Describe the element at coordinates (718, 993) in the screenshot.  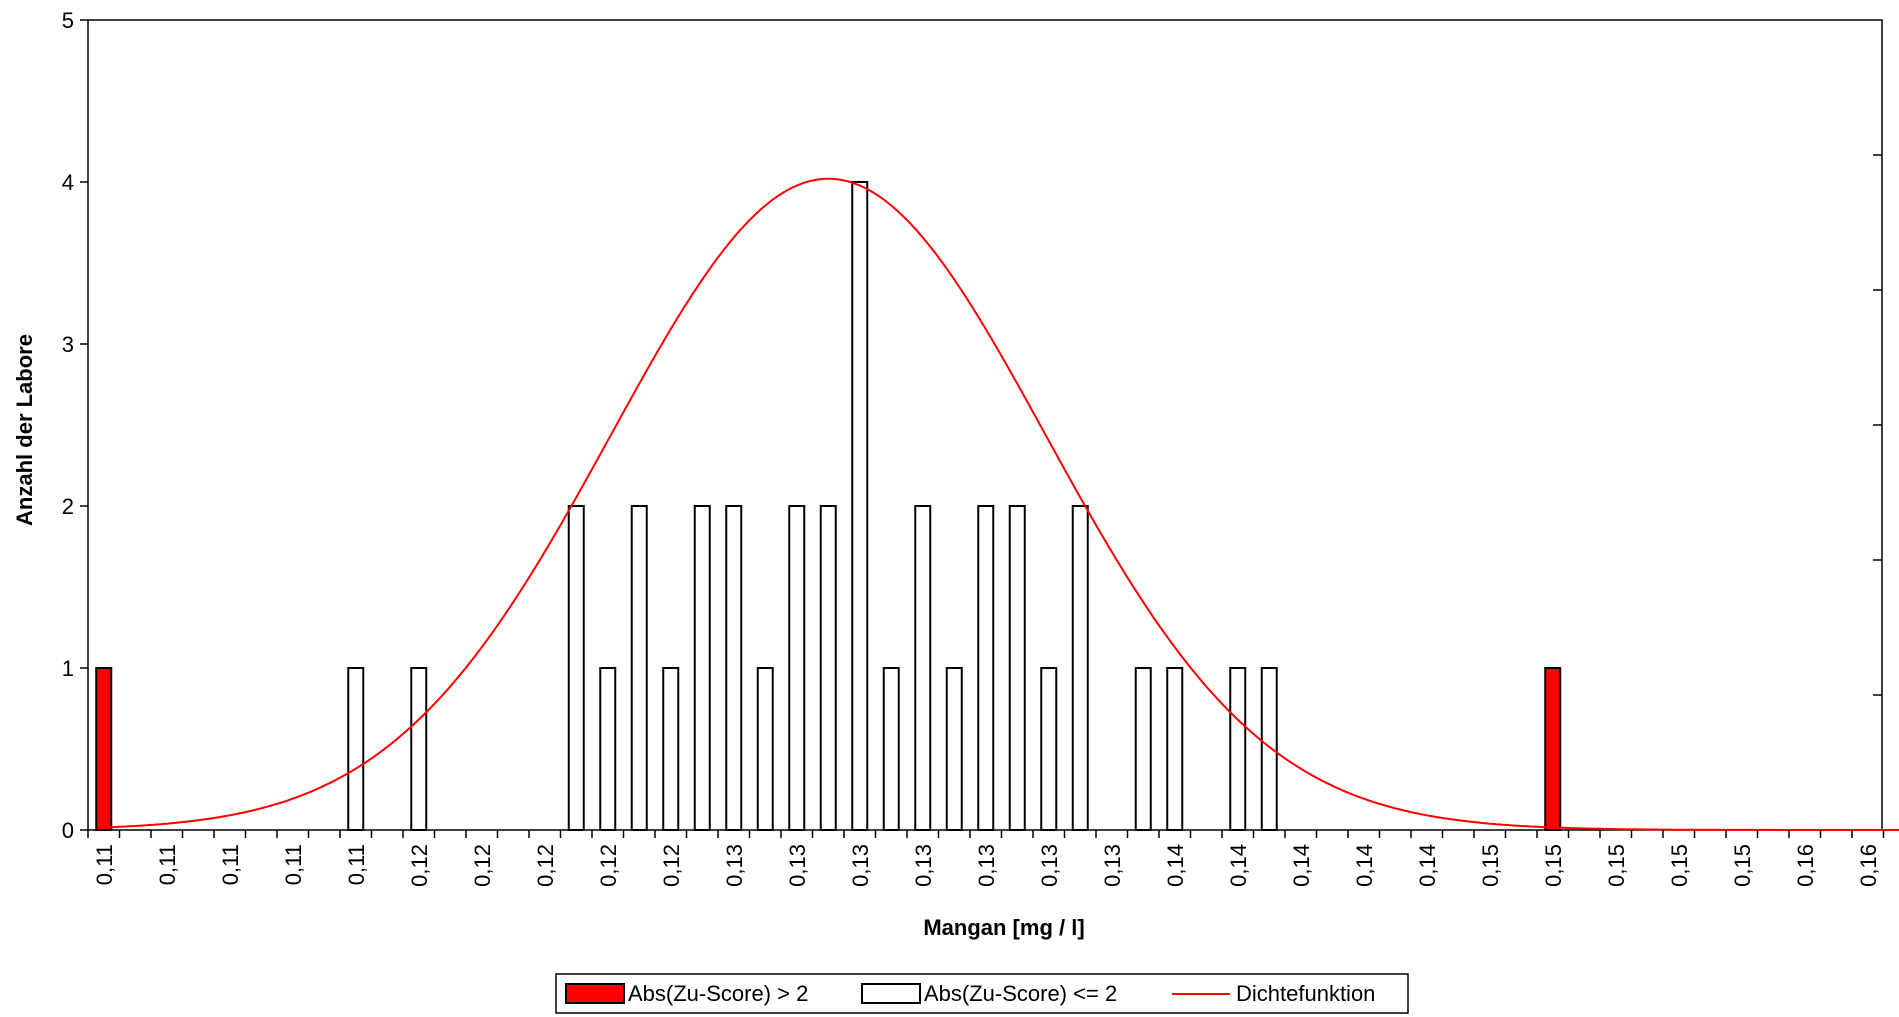
I see `legend-label-outlier: Abs(Zu-Score) > 2` at that location.